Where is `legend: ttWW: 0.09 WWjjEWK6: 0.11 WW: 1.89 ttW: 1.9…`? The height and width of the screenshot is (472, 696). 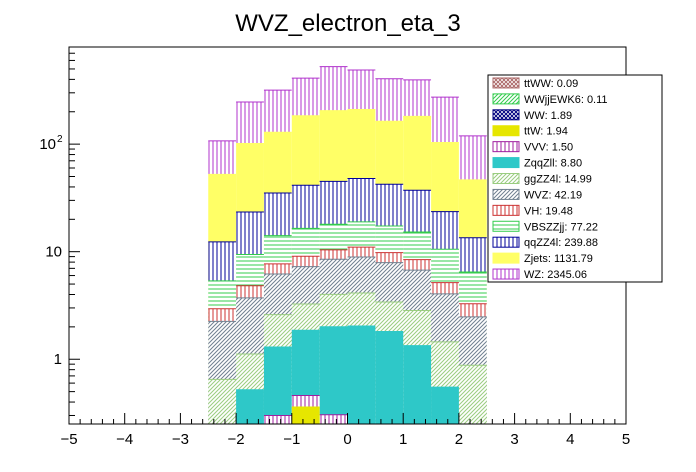
legend: ttWW: 0.09 WWjjEWK6: 0.11 WW: 1.89 ttW: 1.9… is located at coordinates (575, 178).